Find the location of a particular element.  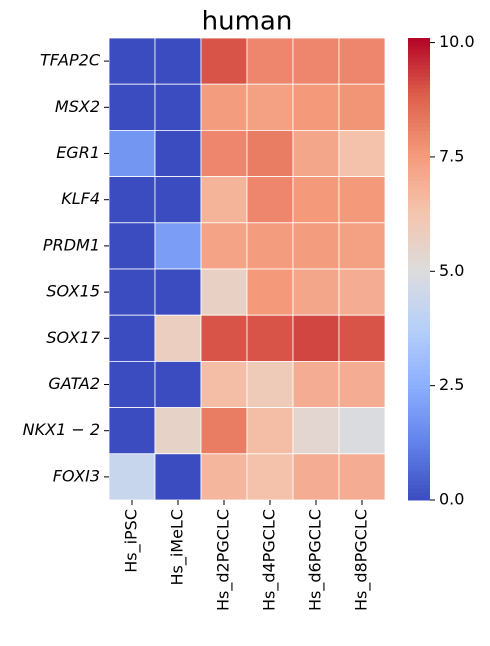

colorbar-tick-label: 0.0 is located at coordinates (451, 499).